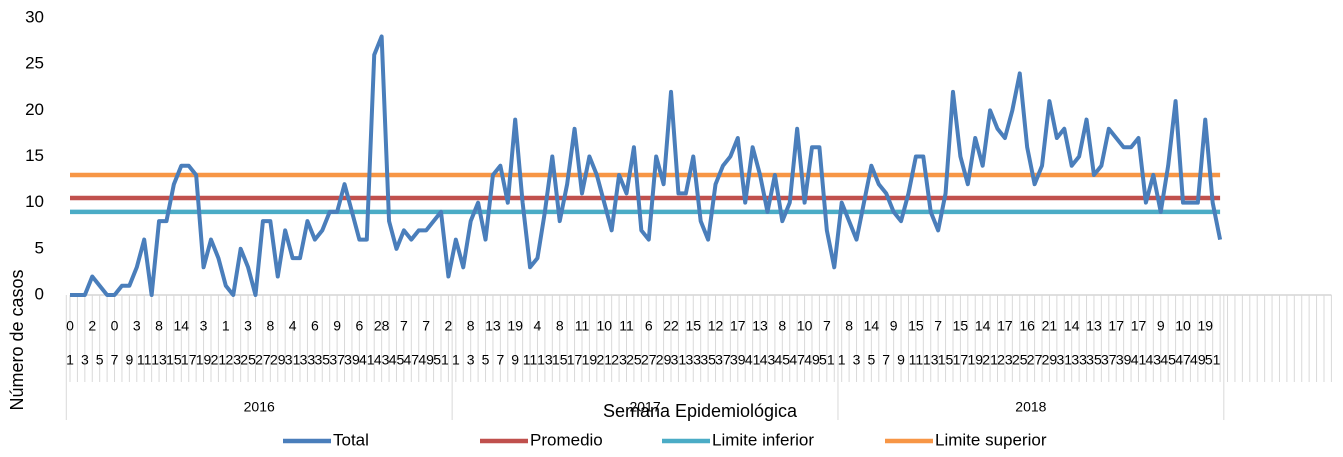 The image size is (1343, 457). Describe the element at coordinates (566, 439) in the screenshot. I see `legend-label: Promedio` at that location.